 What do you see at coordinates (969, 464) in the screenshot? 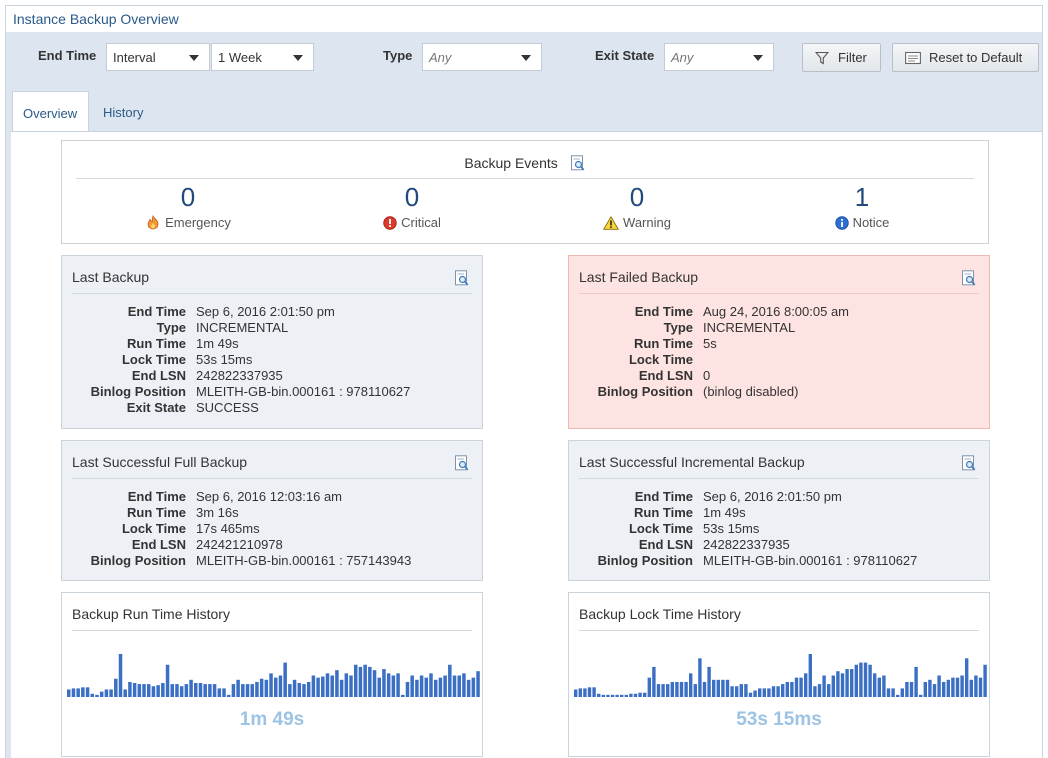
I see `last-incremental-backup-details` at bounding box center [969, 464].